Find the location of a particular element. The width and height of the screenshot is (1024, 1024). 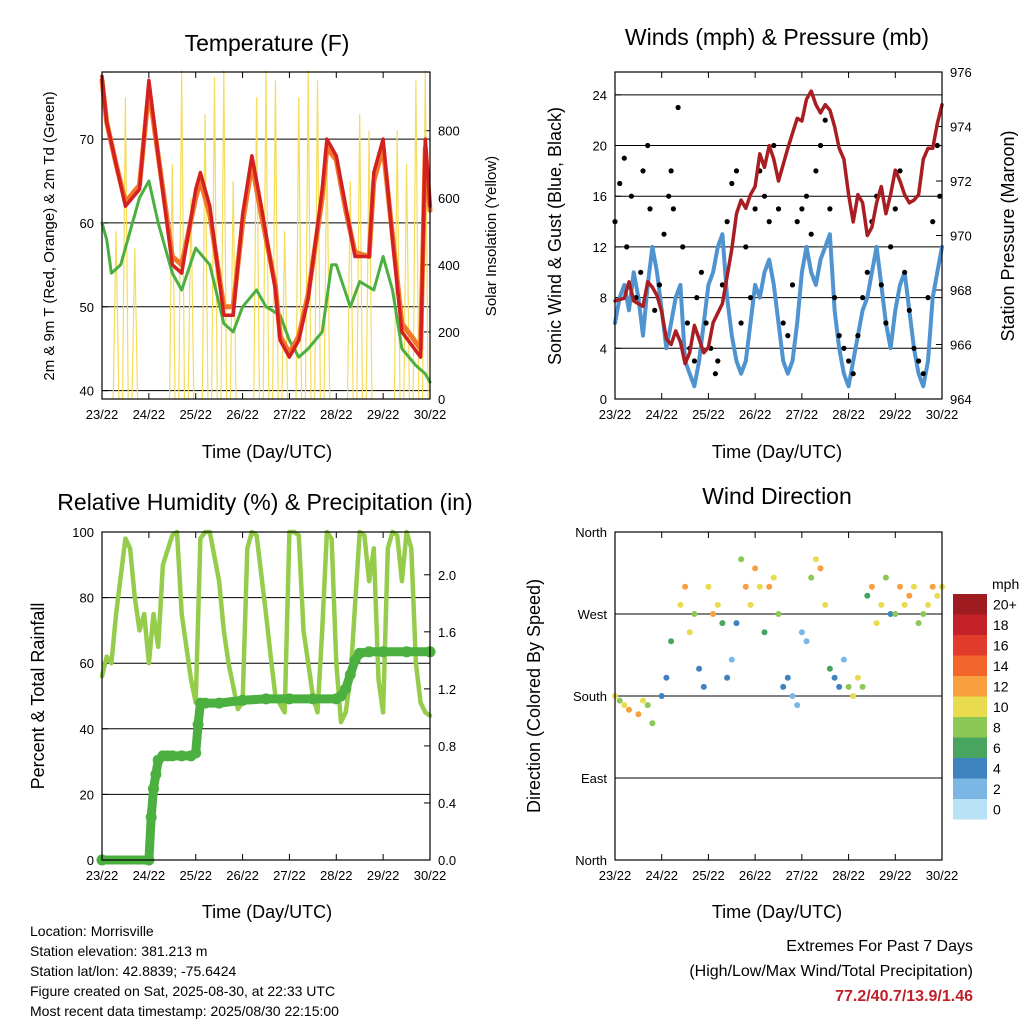

temperature-ylabel-left: 2m & 9m T (Red, Orange) & 2m Td (Green) is located at coordinates (49, 235).